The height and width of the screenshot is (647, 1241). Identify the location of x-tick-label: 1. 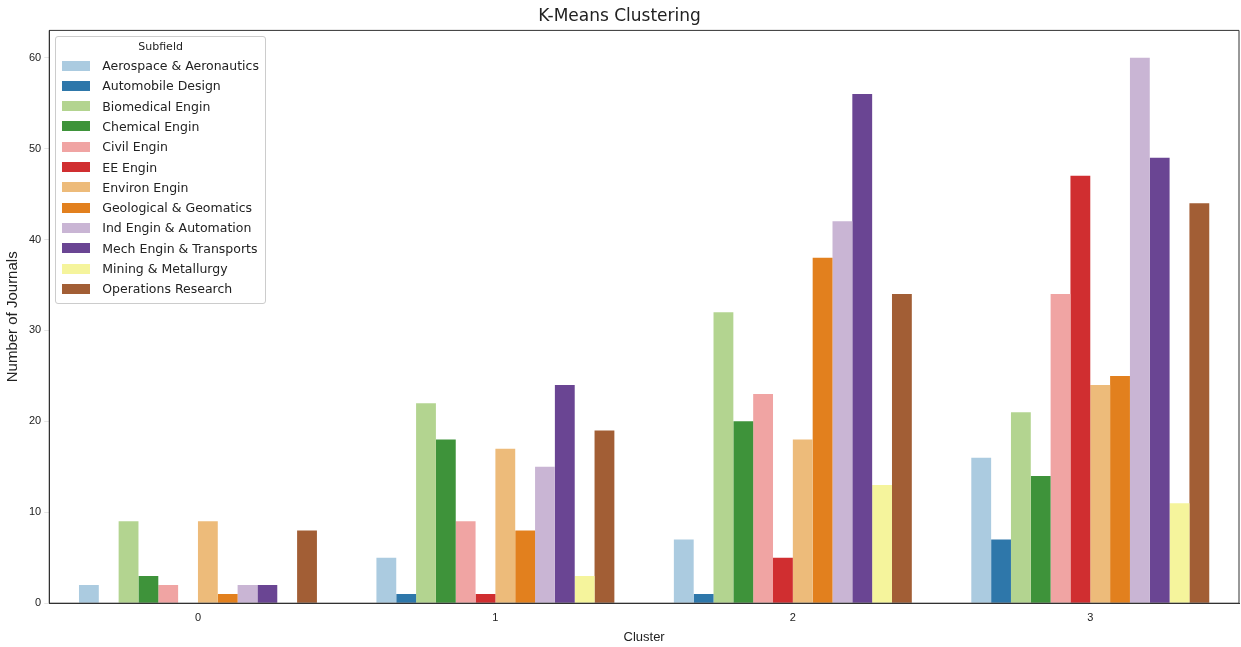
(495, 616).